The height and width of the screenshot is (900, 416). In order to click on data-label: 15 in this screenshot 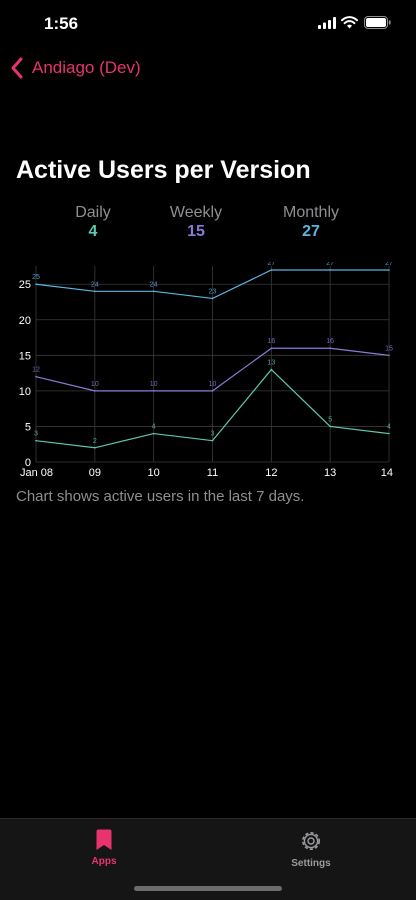, I will do `click(389, 348)`.